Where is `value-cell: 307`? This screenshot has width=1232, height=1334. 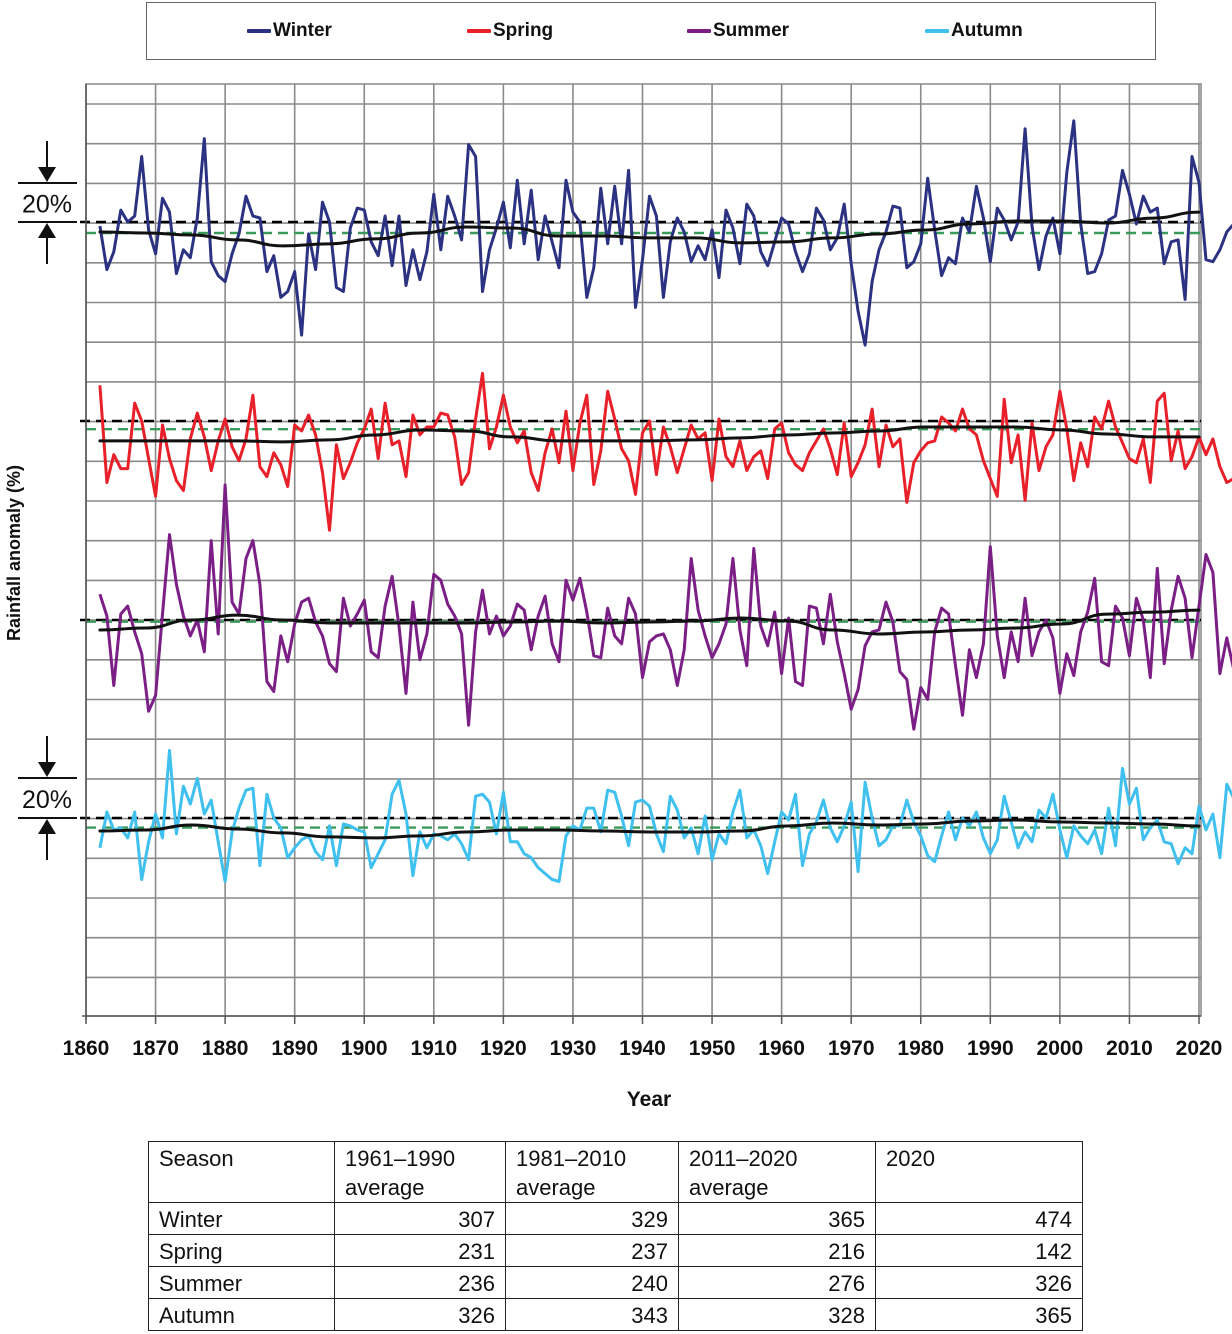 value-cell: 307 is located at coordinates (420, 1218).